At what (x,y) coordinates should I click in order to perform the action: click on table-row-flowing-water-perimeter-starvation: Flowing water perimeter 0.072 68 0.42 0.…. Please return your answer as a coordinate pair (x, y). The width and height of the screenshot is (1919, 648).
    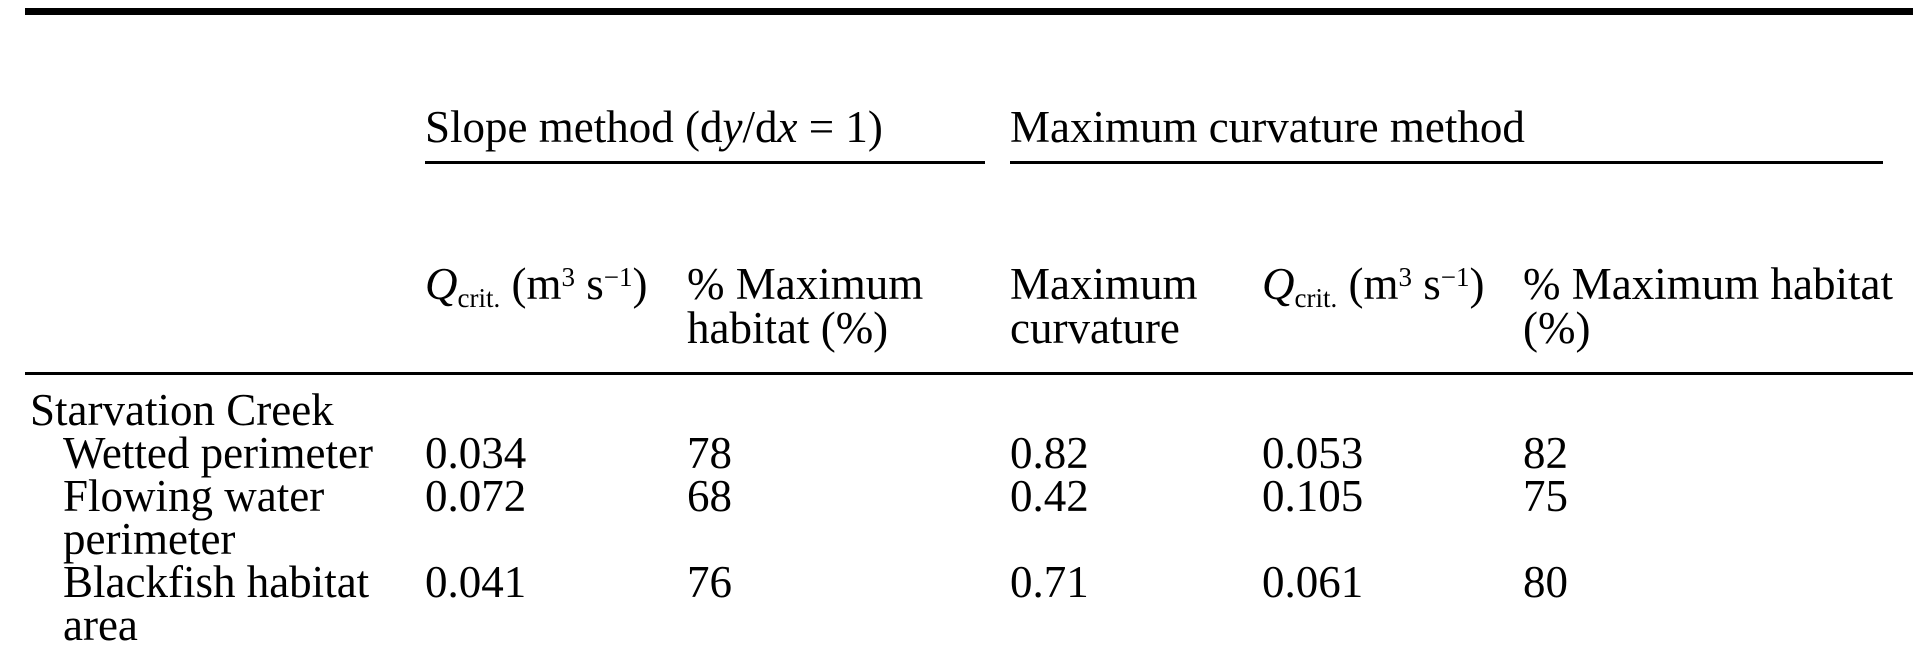
    Looking at the image, I should click on (969, 517).